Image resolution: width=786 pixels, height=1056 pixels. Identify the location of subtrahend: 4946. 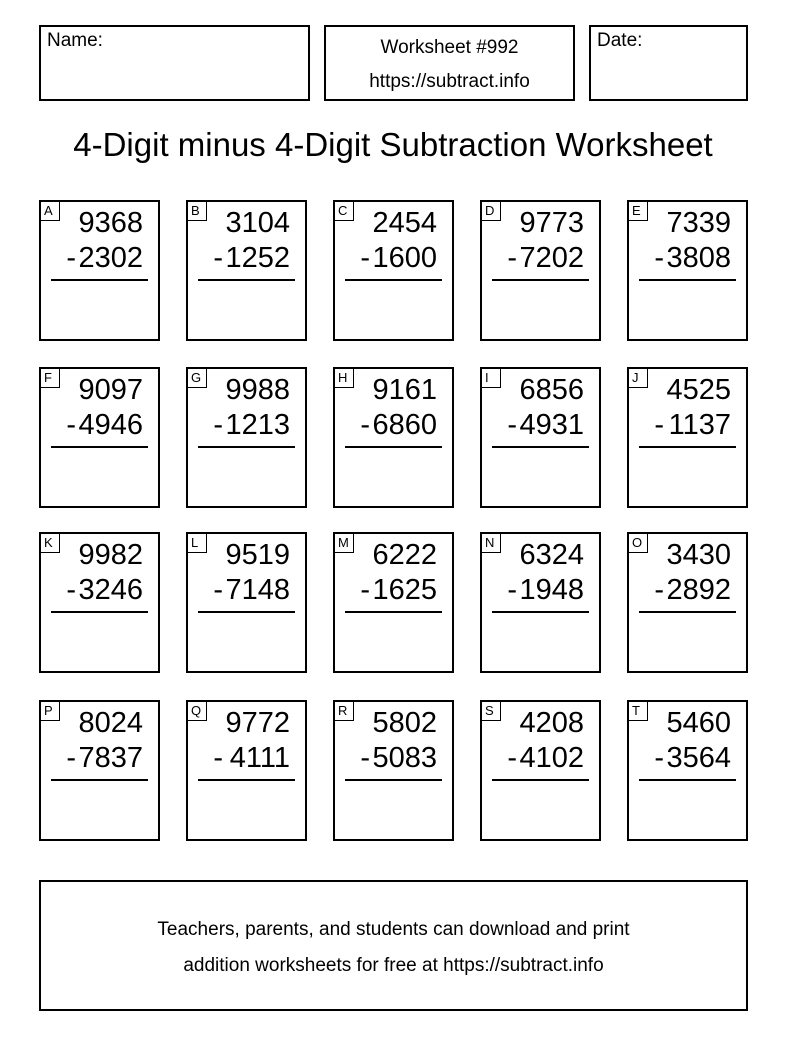
(110, 425).